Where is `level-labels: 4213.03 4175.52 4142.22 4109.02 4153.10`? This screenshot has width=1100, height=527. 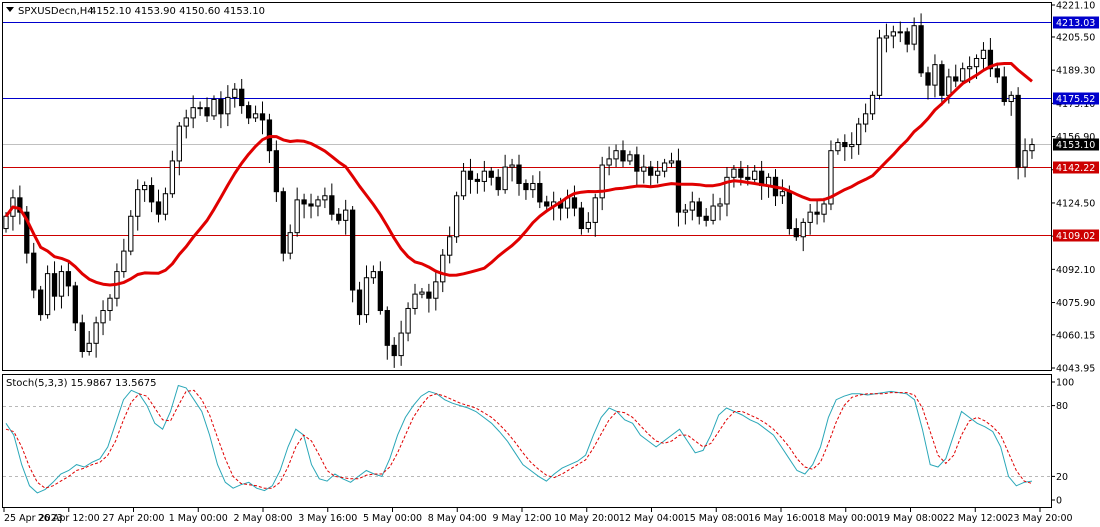
level-labels: 4213.03 4175.52 4142.22 4109.02 4153.10 is located at coordinates (1076, 129).